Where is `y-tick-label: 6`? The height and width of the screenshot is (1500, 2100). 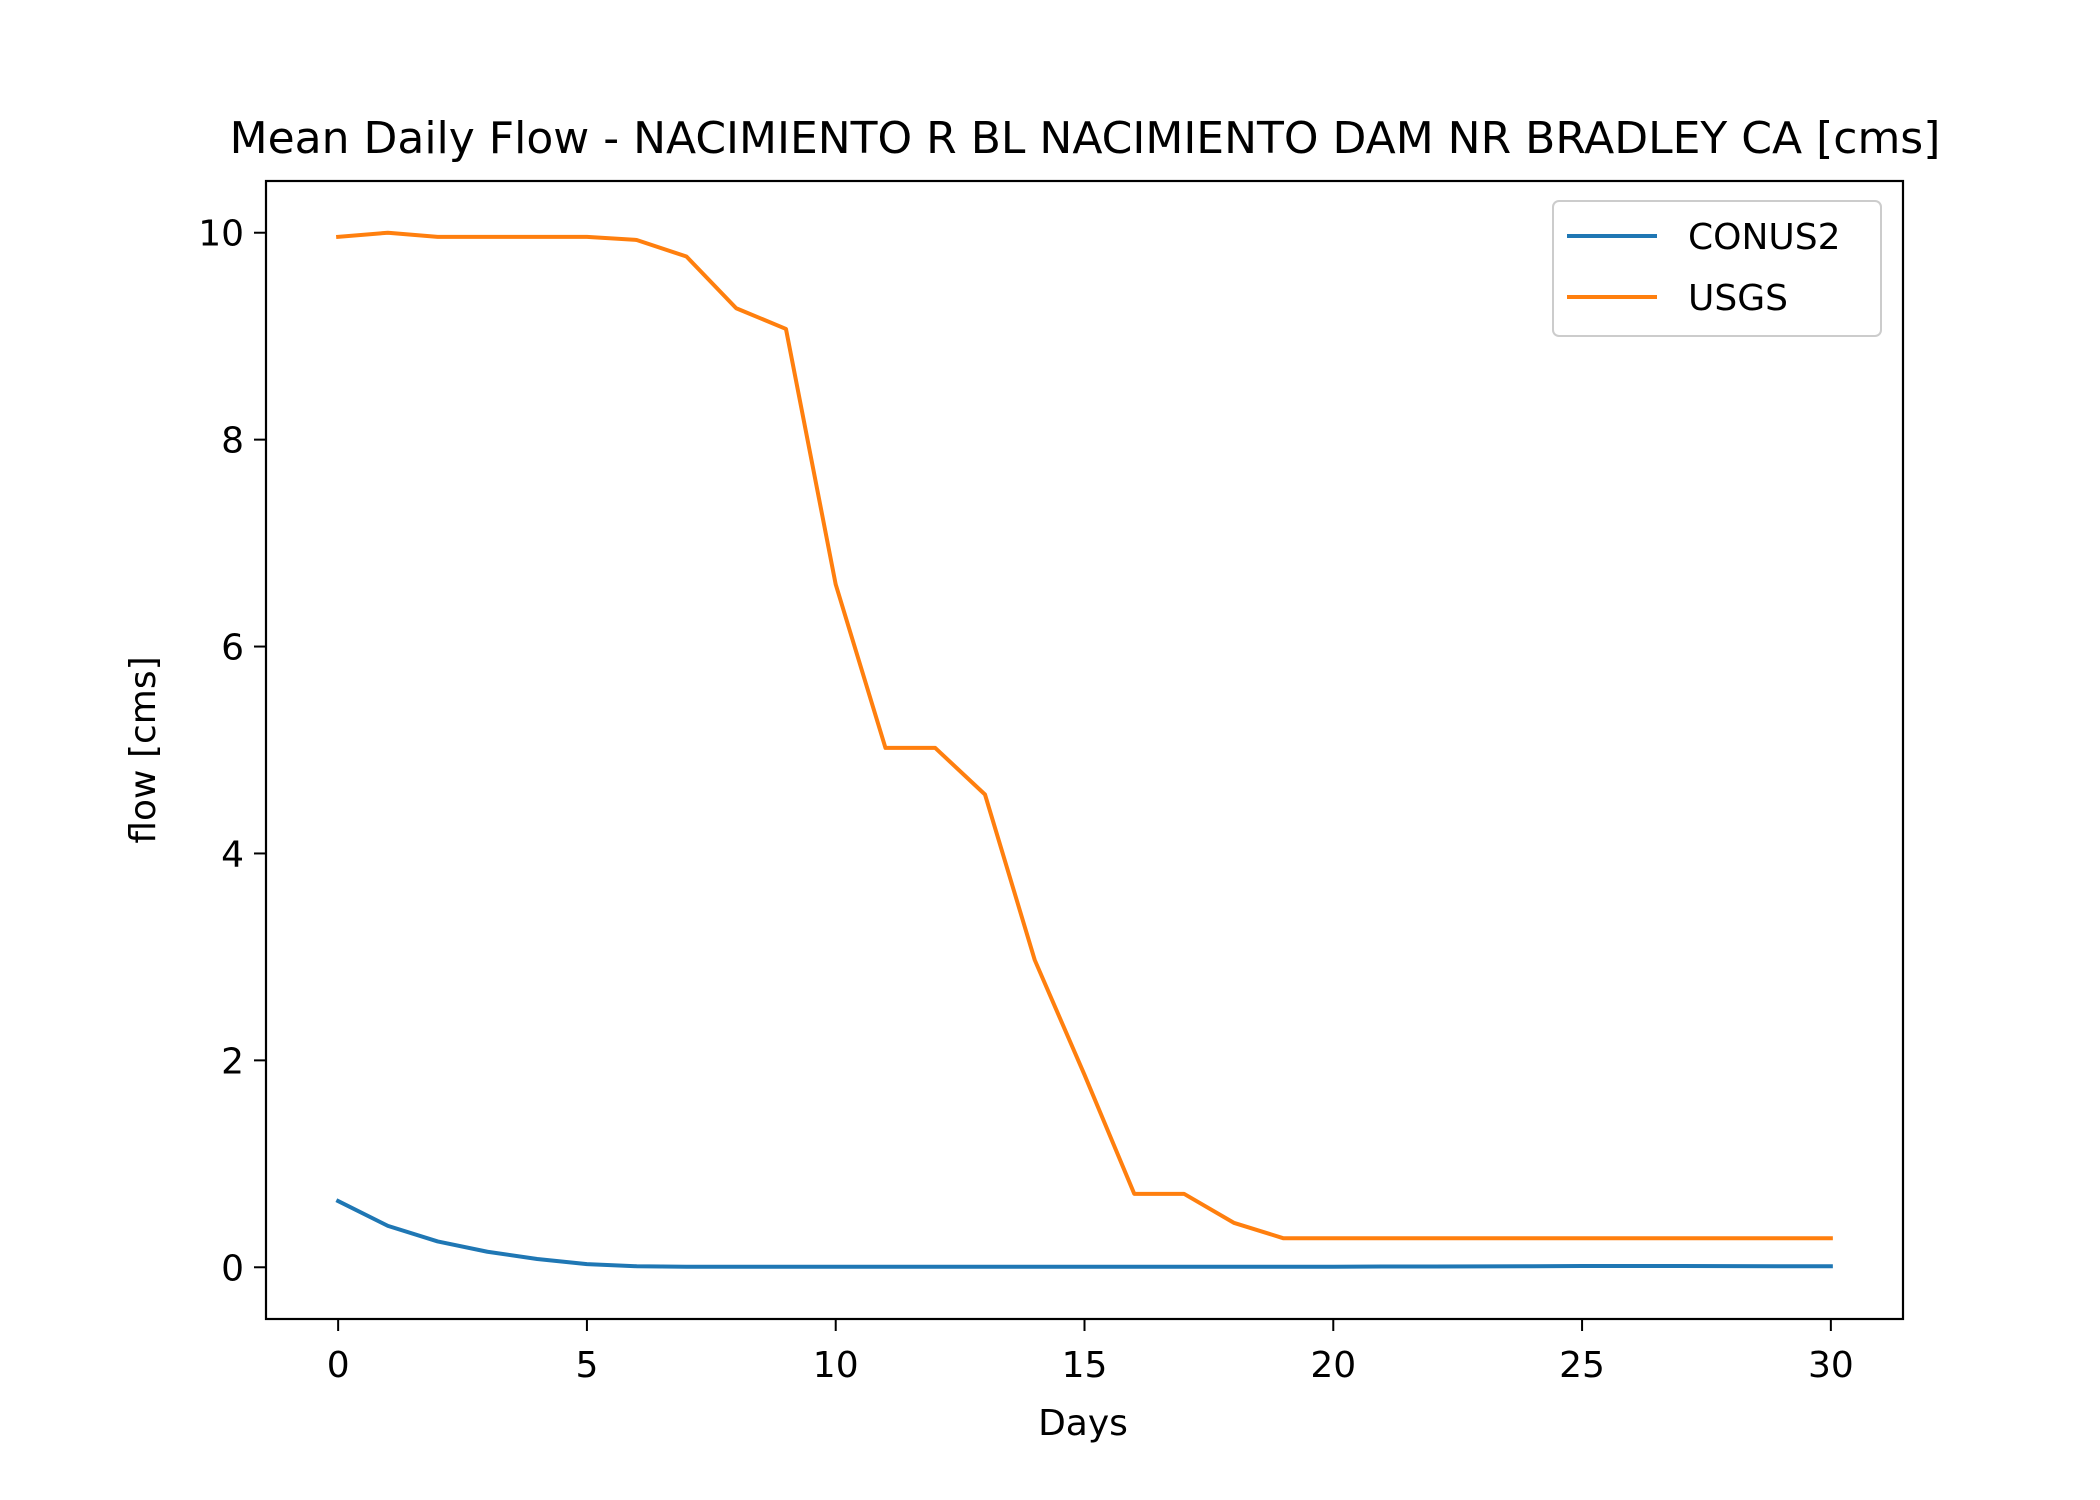
y-tick-label: 6 is located at coordinates (232, 648).